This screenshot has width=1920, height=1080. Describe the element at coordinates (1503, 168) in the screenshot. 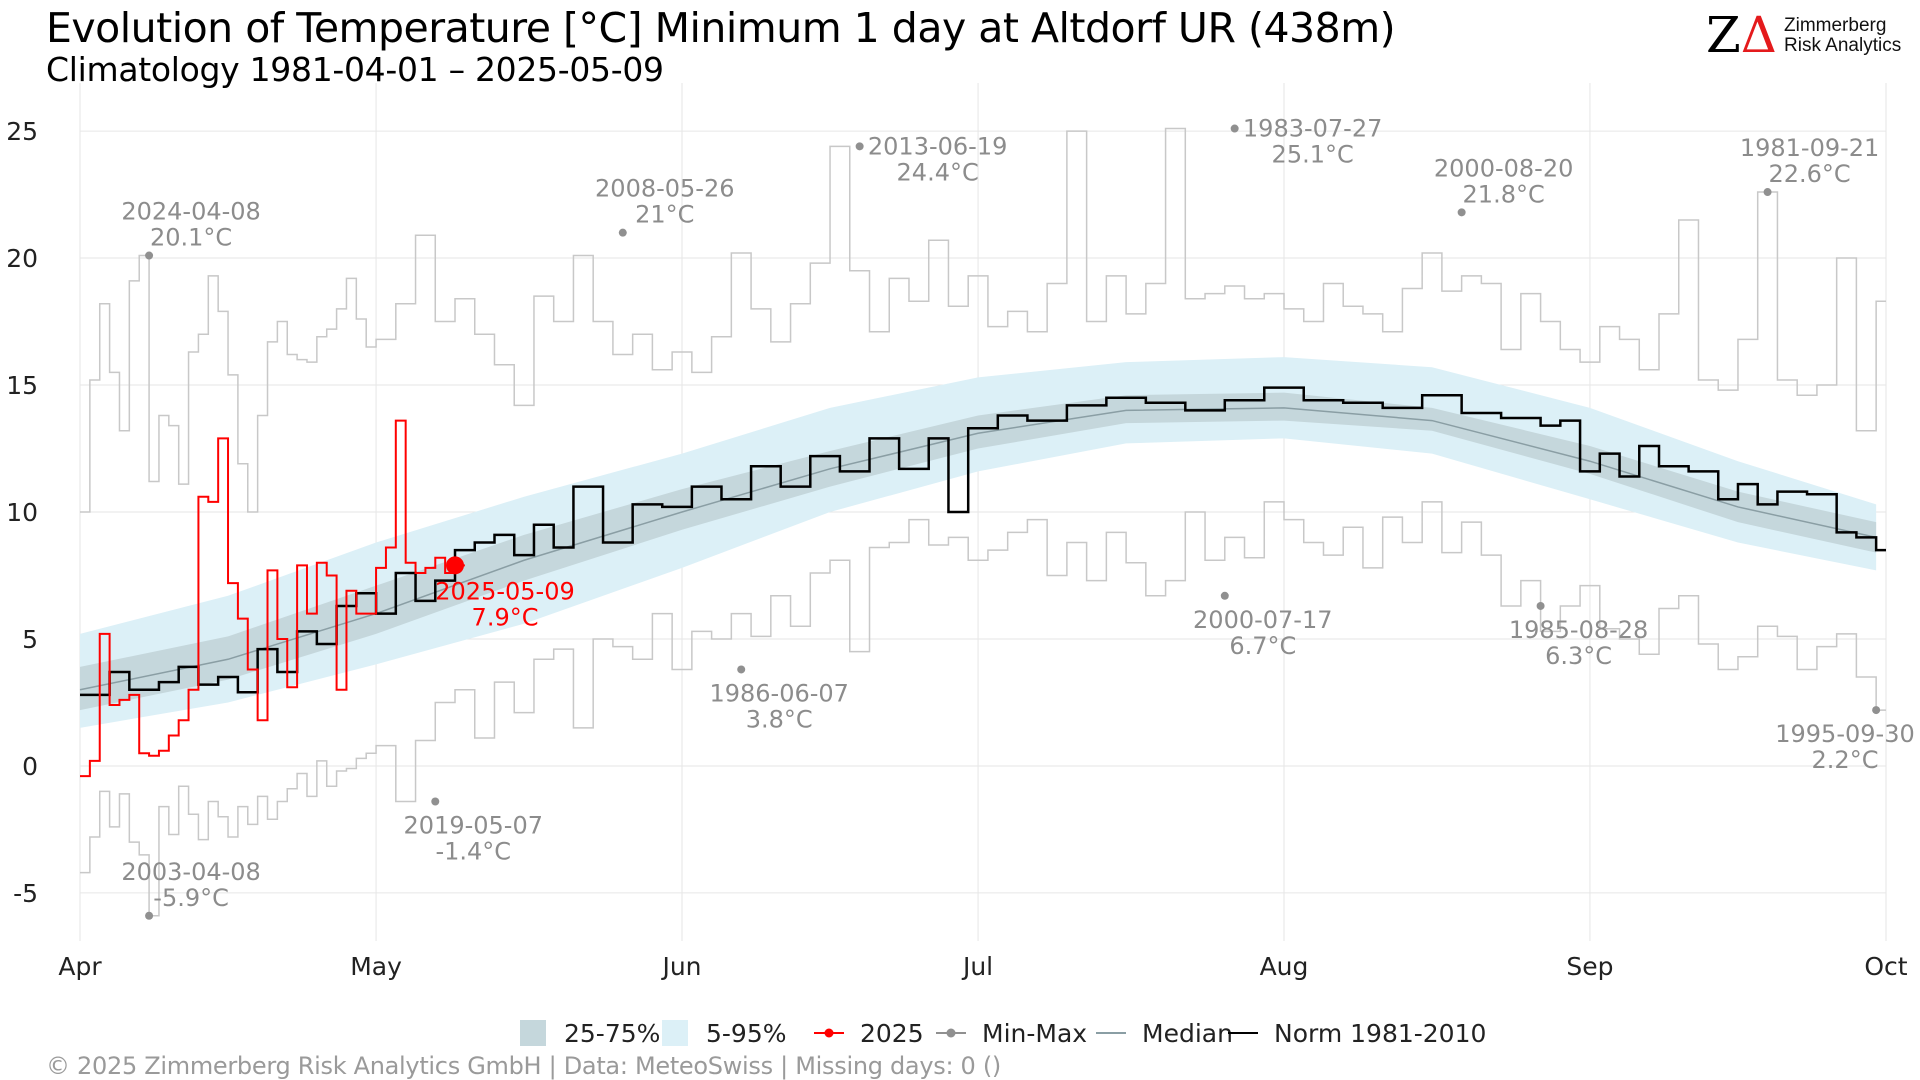

I see `annotation-date: 2000-08-20` at that location.